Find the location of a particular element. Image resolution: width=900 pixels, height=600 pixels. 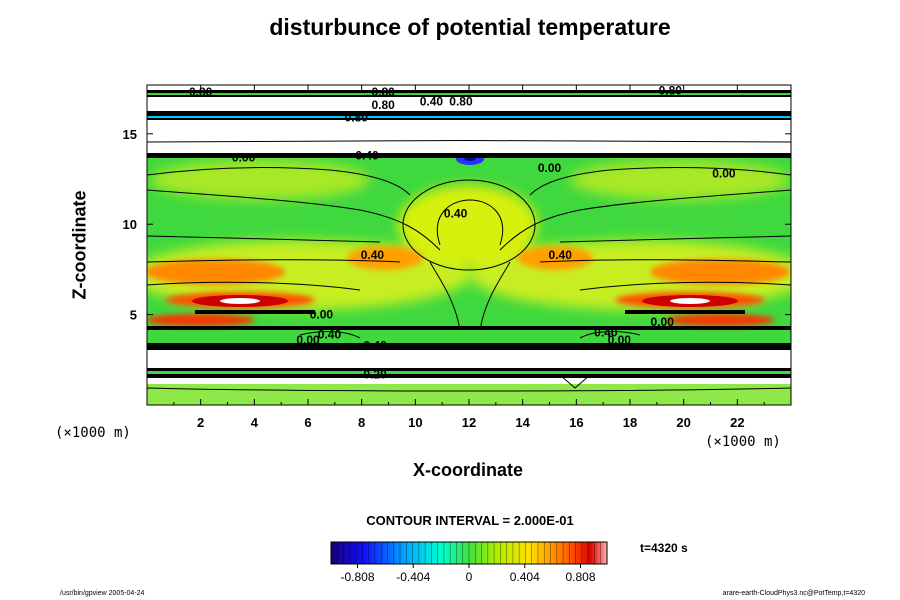

x-tick-label: 22 is located at coordinates (737, 422).